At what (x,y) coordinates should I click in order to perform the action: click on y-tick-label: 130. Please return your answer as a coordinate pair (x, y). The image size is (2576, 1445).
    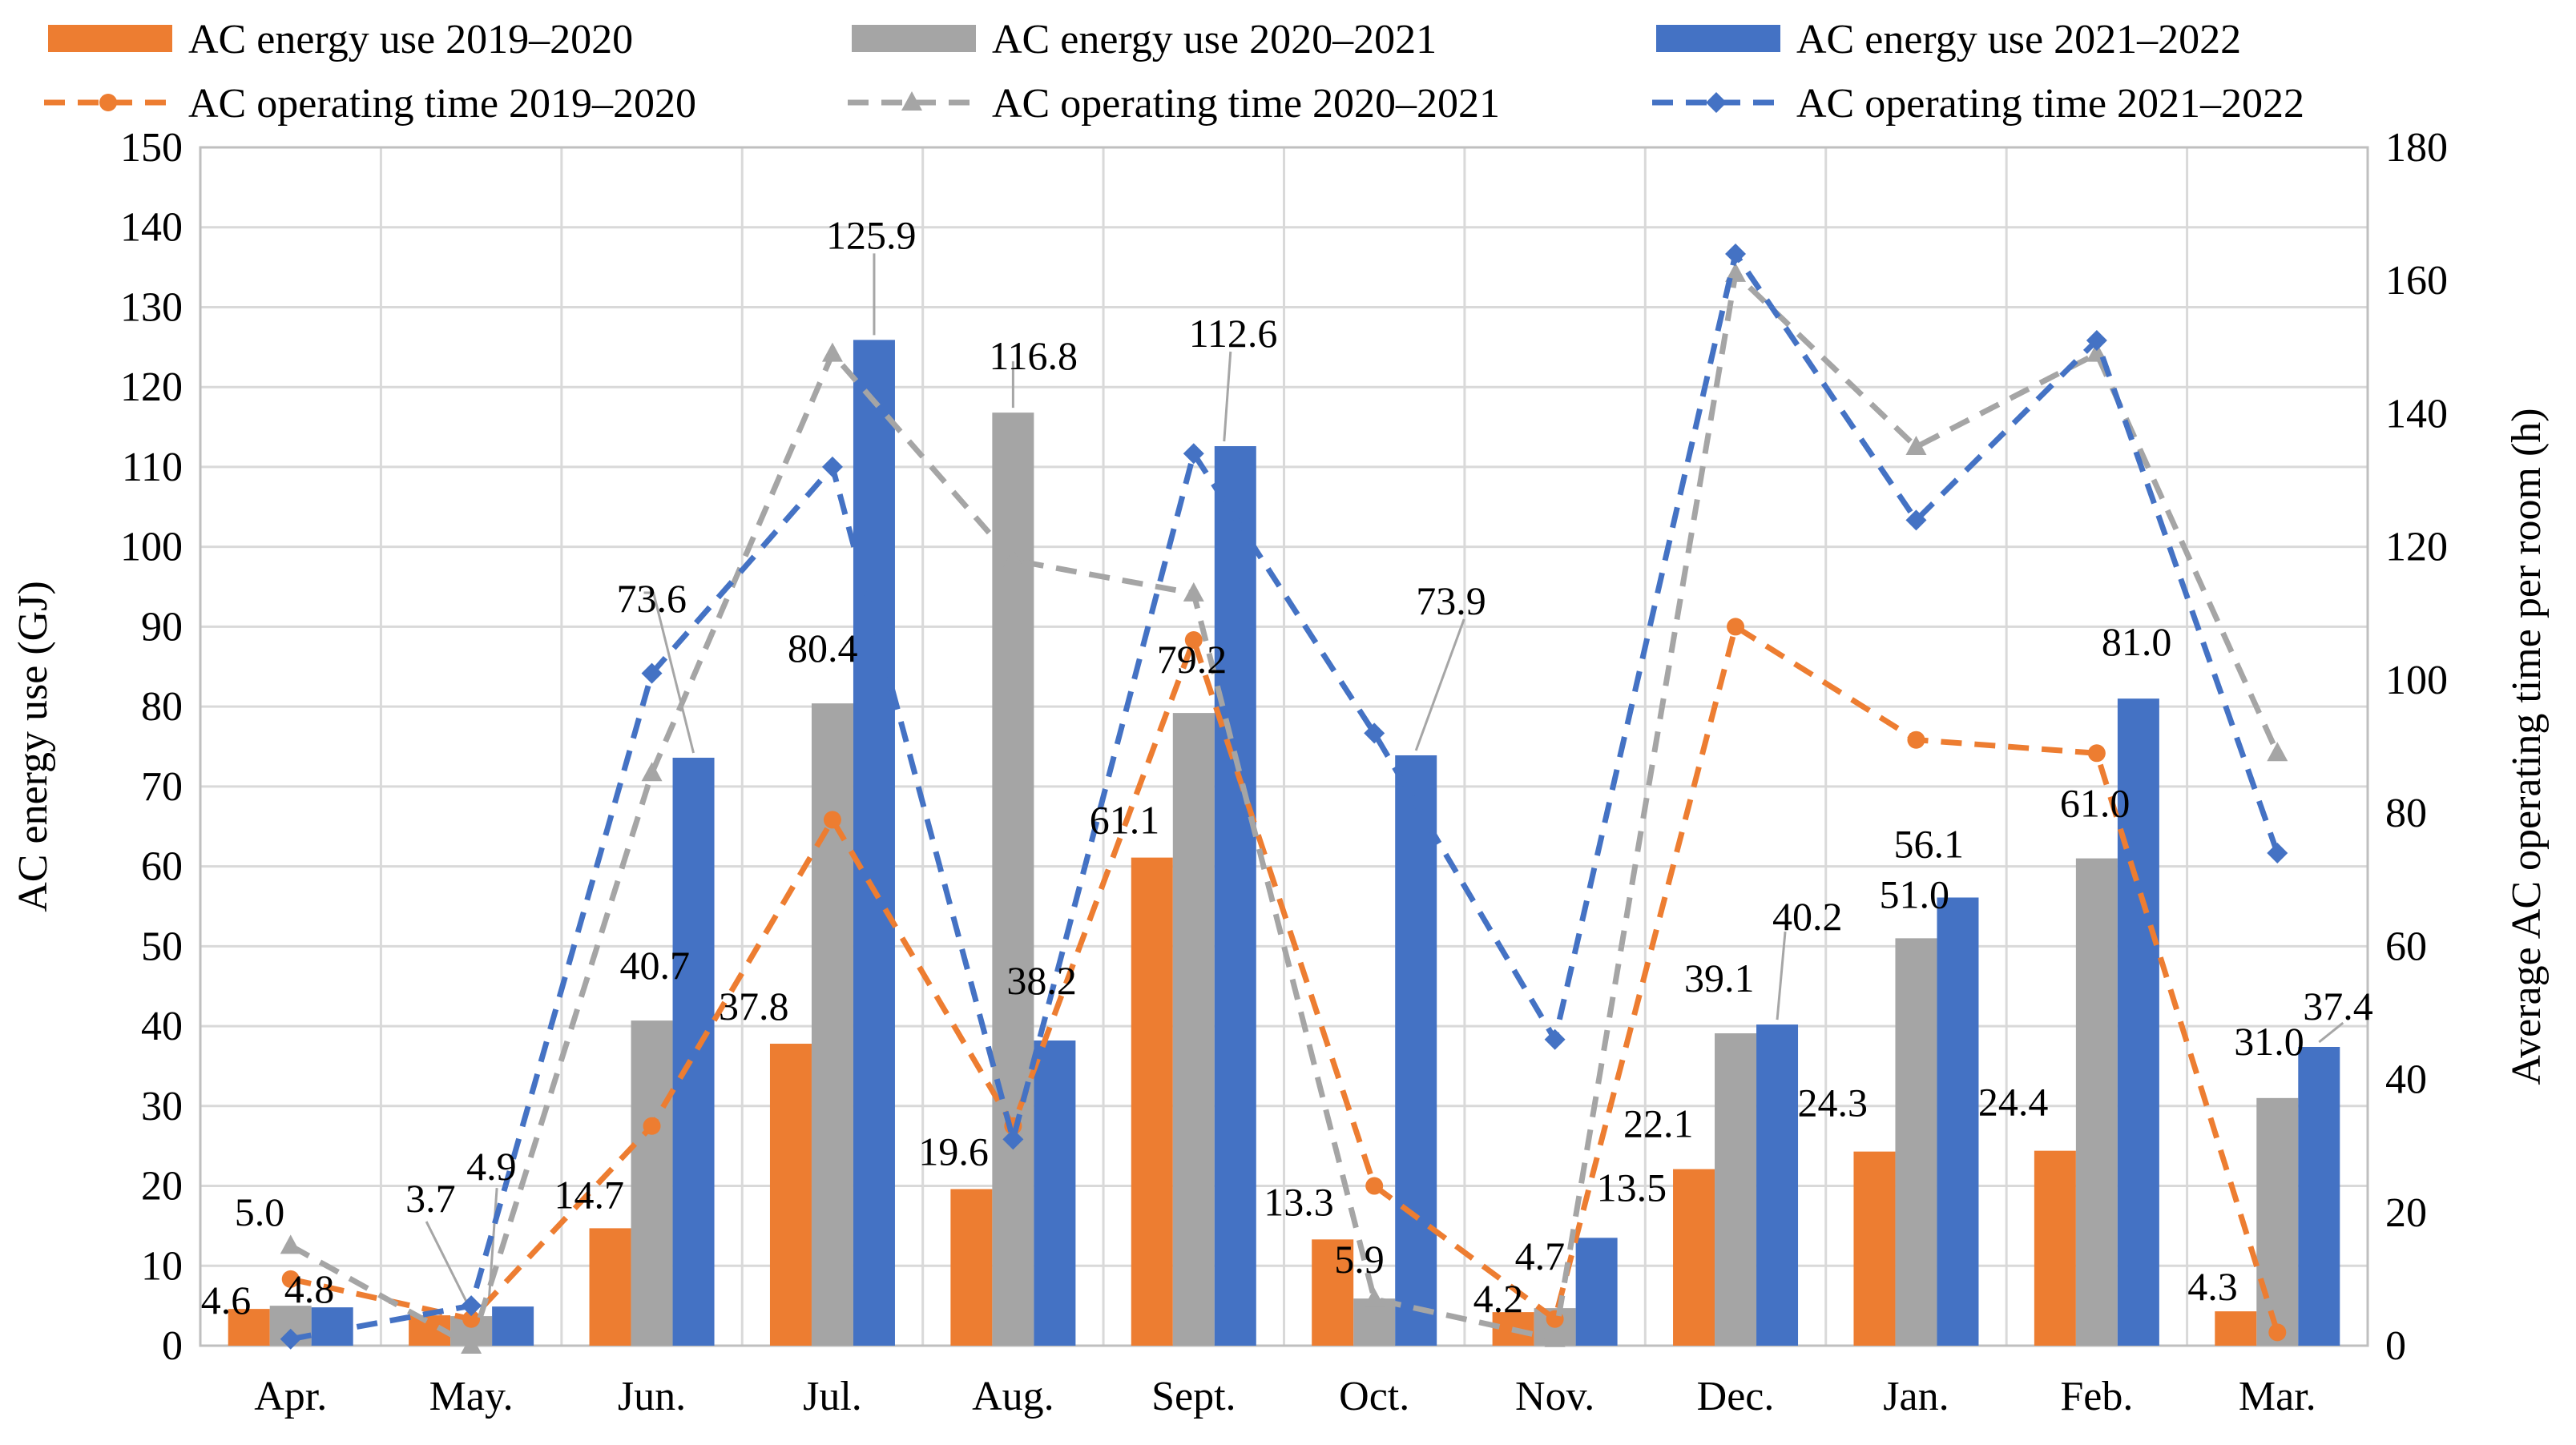
    Looking at the image, I should click on (151, 307).